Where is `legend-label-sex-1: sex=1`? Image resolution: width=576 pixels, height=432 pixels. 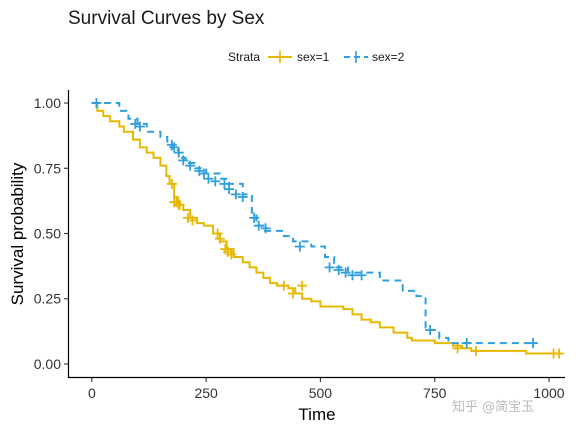
legend-label-sex-1: sex=1 is located at coordinates (313, 57).